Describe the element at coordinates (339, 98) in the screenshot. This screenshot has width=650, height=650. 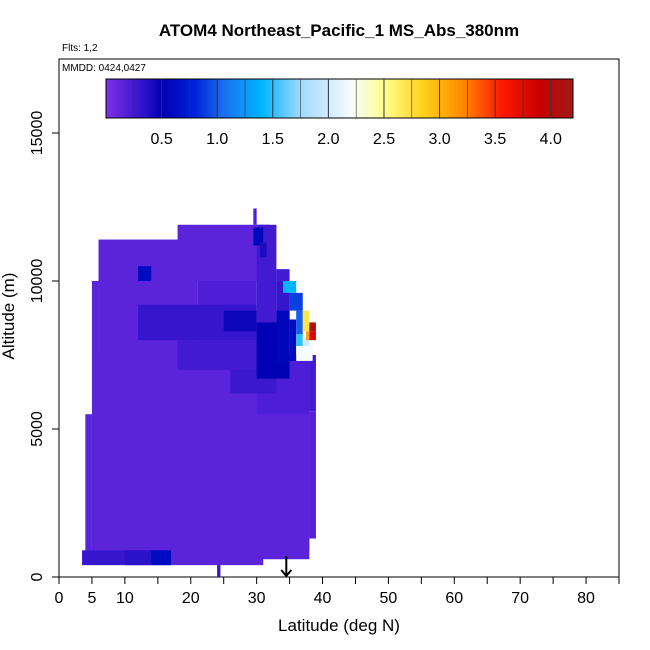
I see `colorbar-gradient` at that location.